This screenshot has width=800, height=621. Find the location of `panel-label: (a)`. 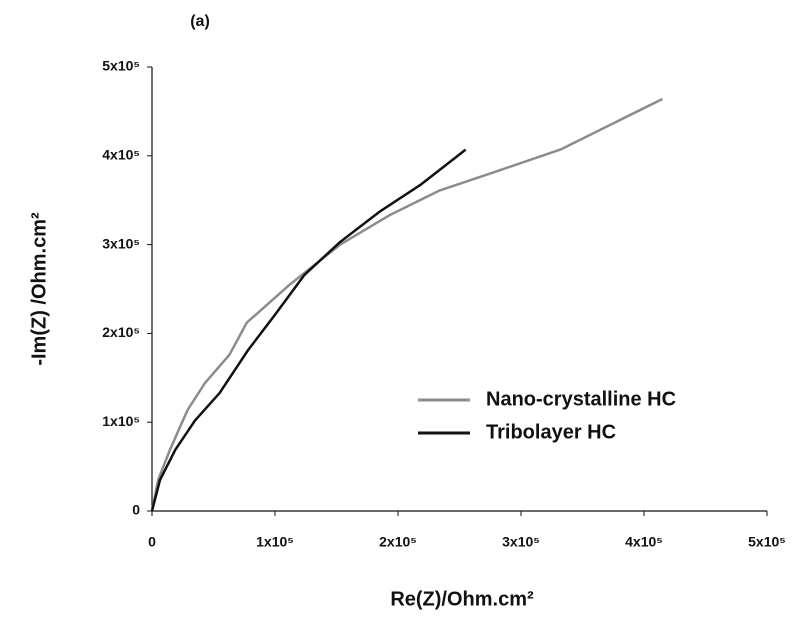

panel-label: (a) is located at coordinates (200, 21).